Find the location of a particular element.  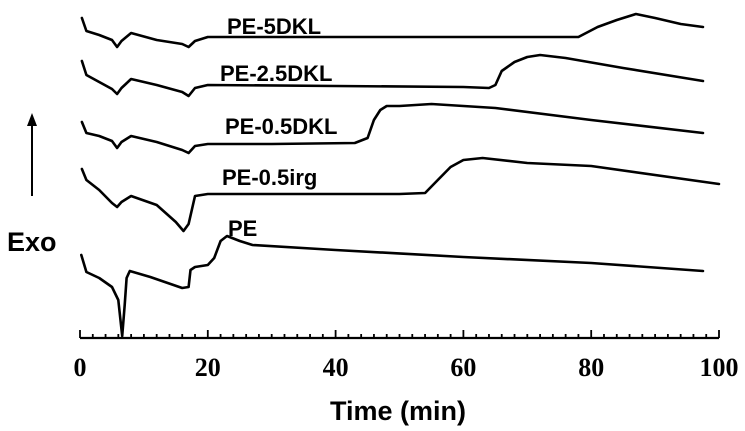

x-axis-tick-labels: 0 20 40 60 80 100 is located at coordinates (406, 367).